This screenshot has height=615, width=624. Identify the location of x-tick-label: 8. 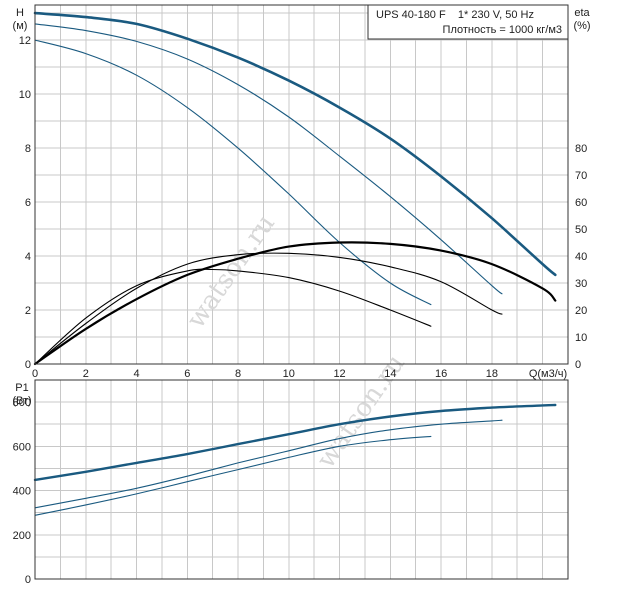
(238, 374).